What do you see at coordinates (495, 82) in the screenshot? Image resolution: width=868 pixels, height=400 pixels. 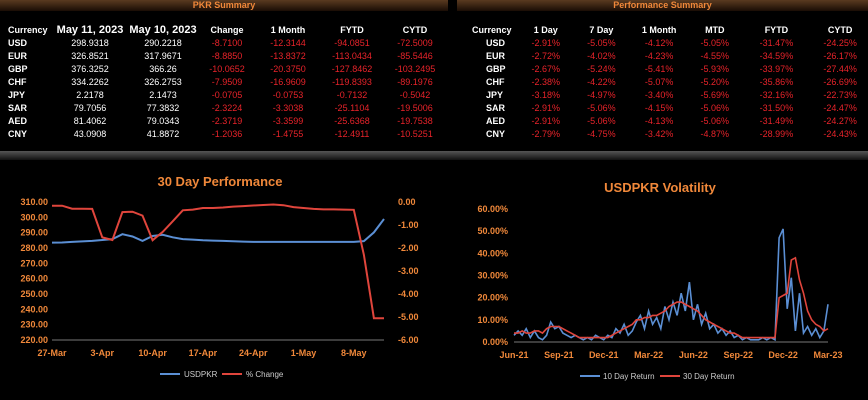 I see `currency-code: CHF` at bounding box center [495, 82].